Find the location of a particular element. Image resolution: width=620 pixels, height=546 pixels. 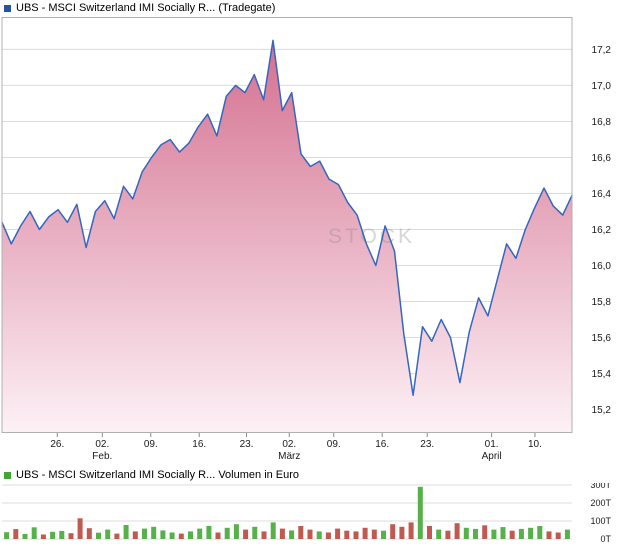

svg-text: 10. is located at coordinates (535, 444).